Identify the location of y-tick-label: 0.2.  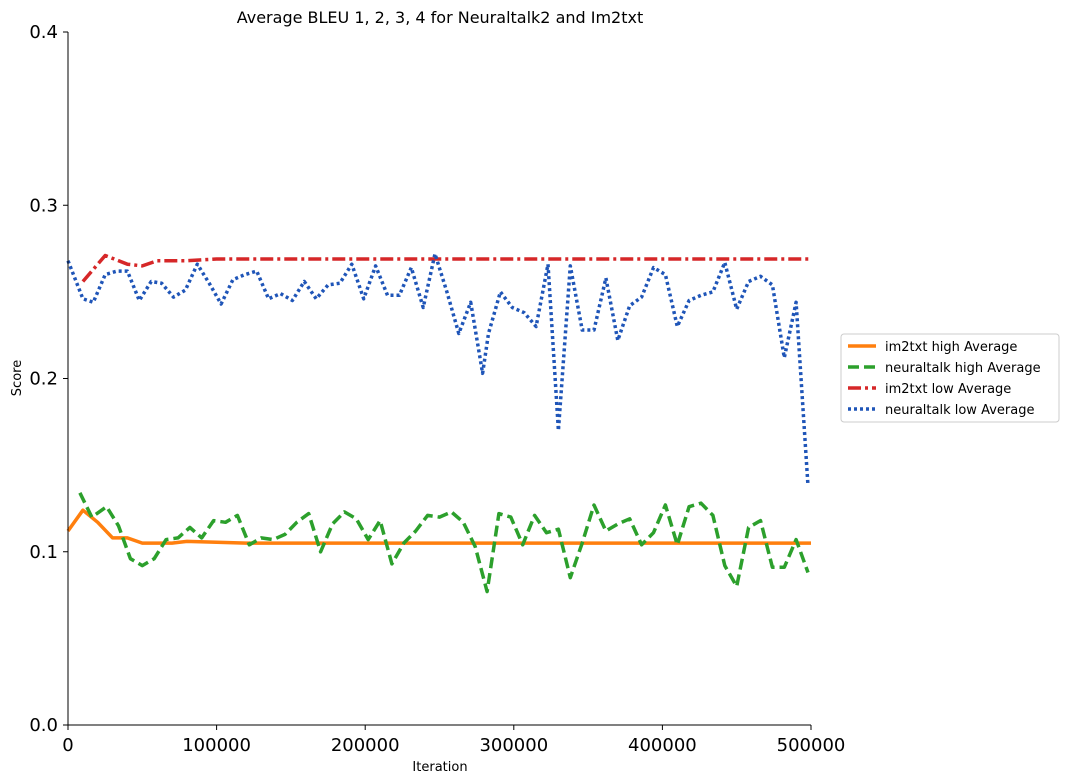
(43, 379).